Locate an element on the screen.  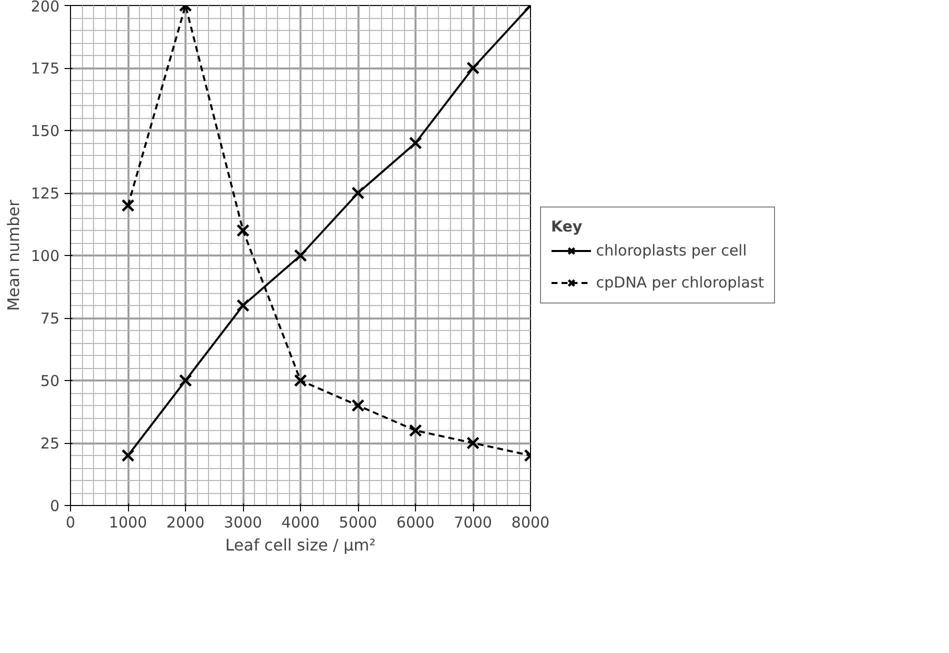
y-tick-label: 50 is located at coordinates (50, 381).